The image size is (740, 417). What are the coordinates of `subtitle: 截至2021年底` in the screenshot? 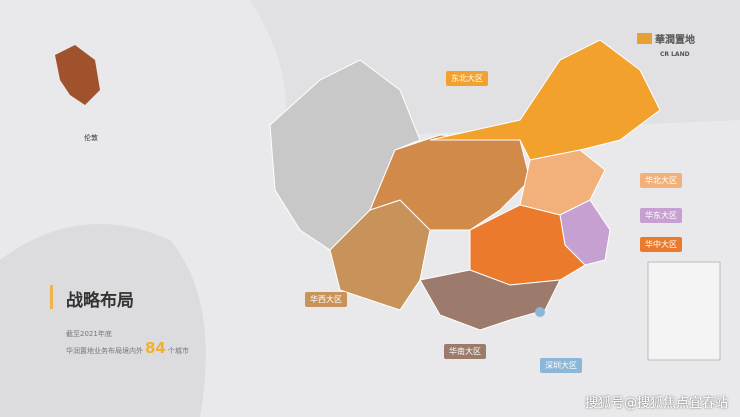 It's located at (89, 334).